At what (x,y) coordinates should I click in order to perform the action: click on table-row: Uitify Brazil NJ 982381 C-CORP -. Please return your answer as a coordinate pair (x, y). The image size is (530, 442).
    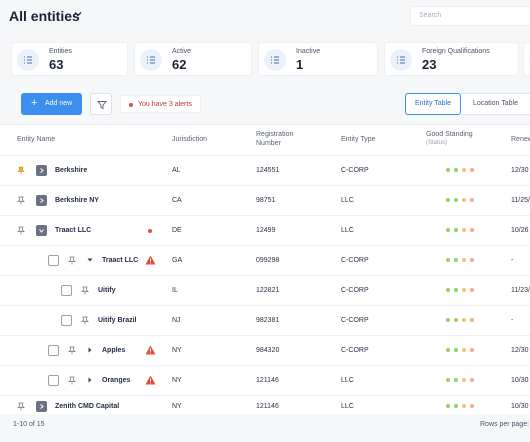
    Looking at the image, I should click on (265, 320).